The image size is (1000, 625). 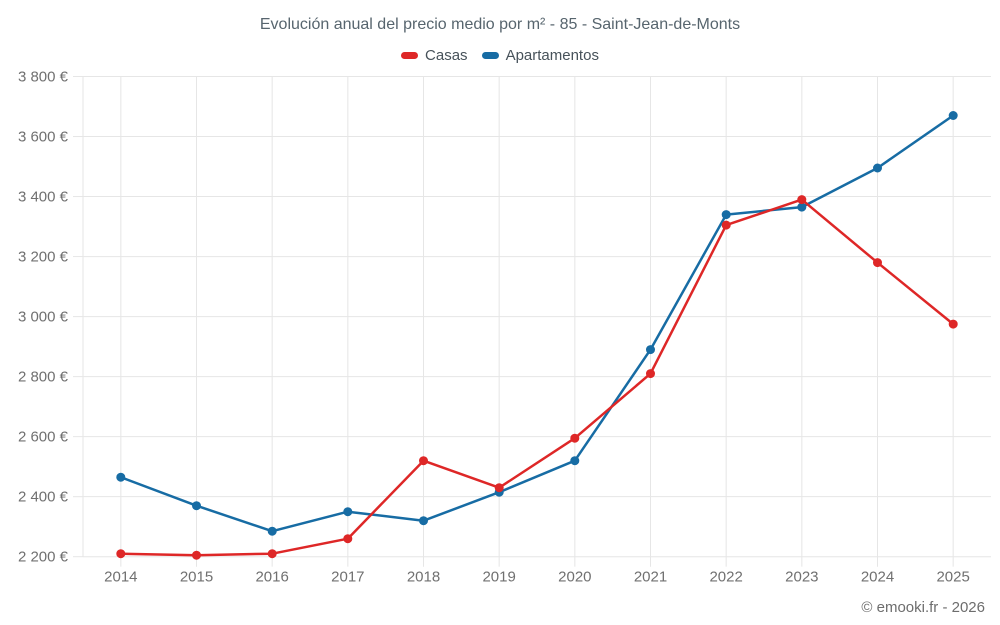 What do you see at coordinates (271, 577) in the screenshot?
I see `x-axis-label: 2016` at bounding box center [271, 577].